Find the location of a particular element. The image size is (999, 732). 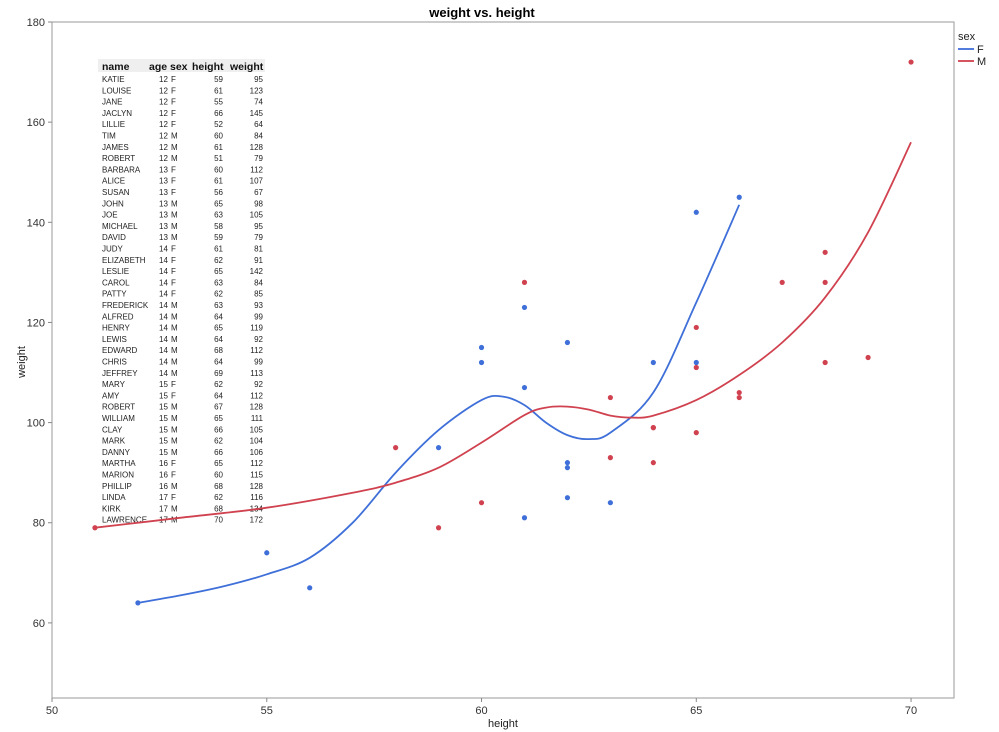

x-tick-label: 65 is located at coordinates (696, 711).